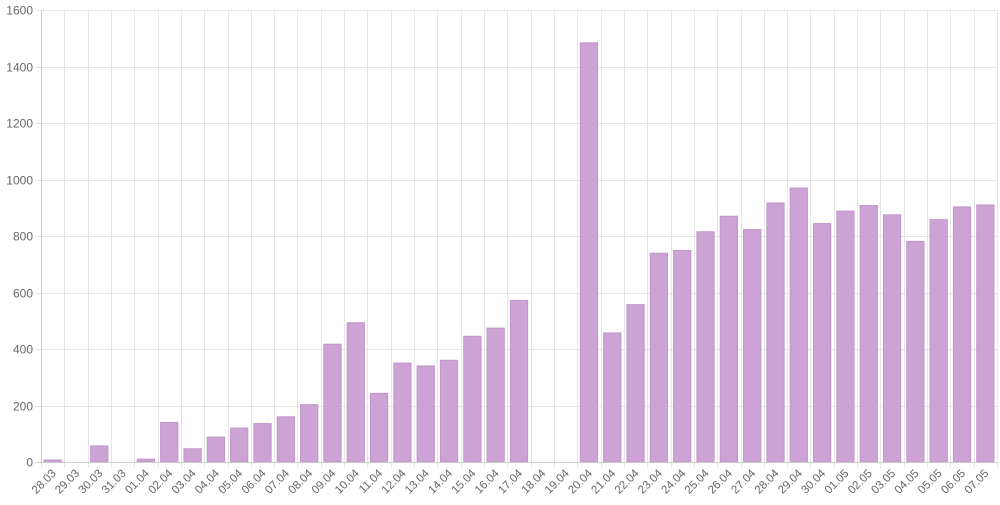 The image size is (1000, 505). Describe the element at coordinates (720, 481) in the screenshot. I see `x-tick-label: 26.04` at that location.